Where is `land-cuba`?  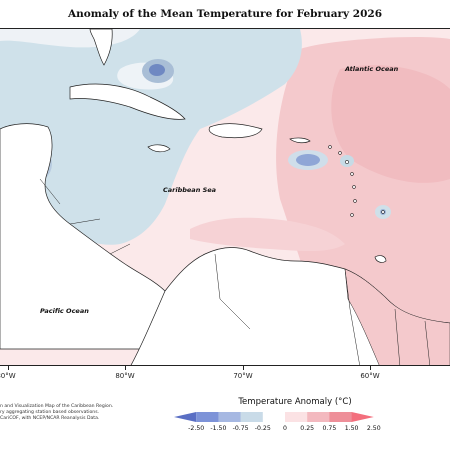 land-cuba is located at coordinates (127, 101).